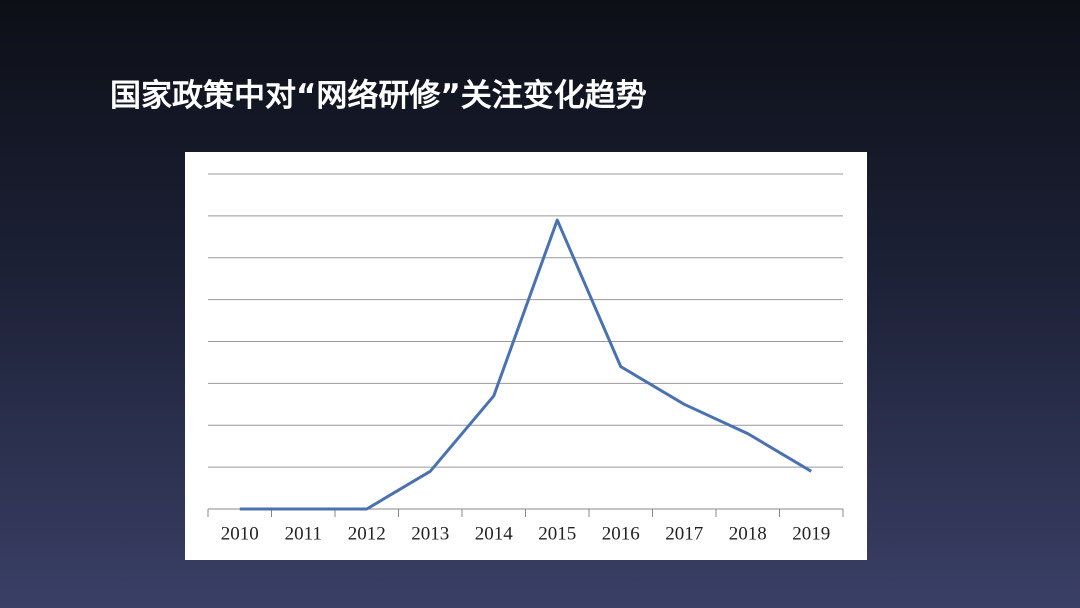 The height and width of the screenshot is (608, 1080). Describe the element at coordinates (684, 533) in the screenshot. I see `x-tick-label: 2017` at that location.